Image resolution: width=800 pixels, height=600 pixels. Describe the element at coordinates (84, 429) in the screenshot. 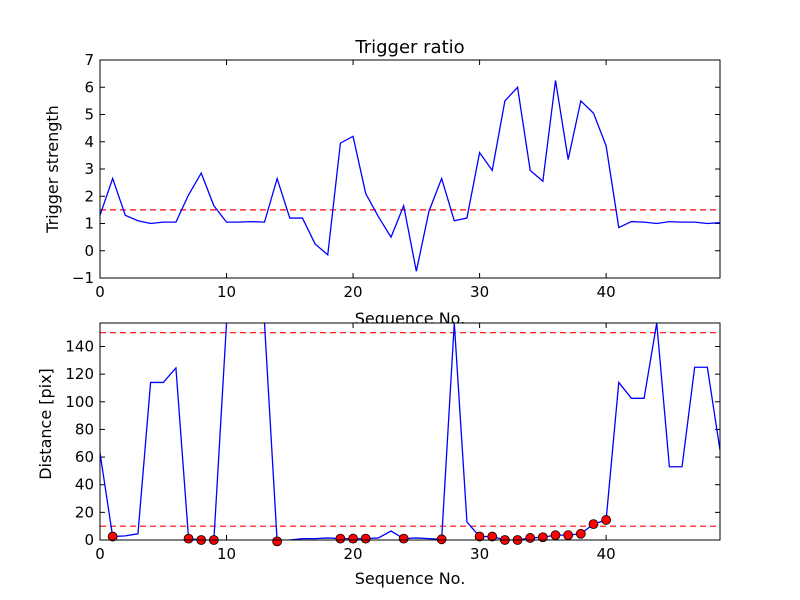

I see `y-tick-label: 80` at that location.